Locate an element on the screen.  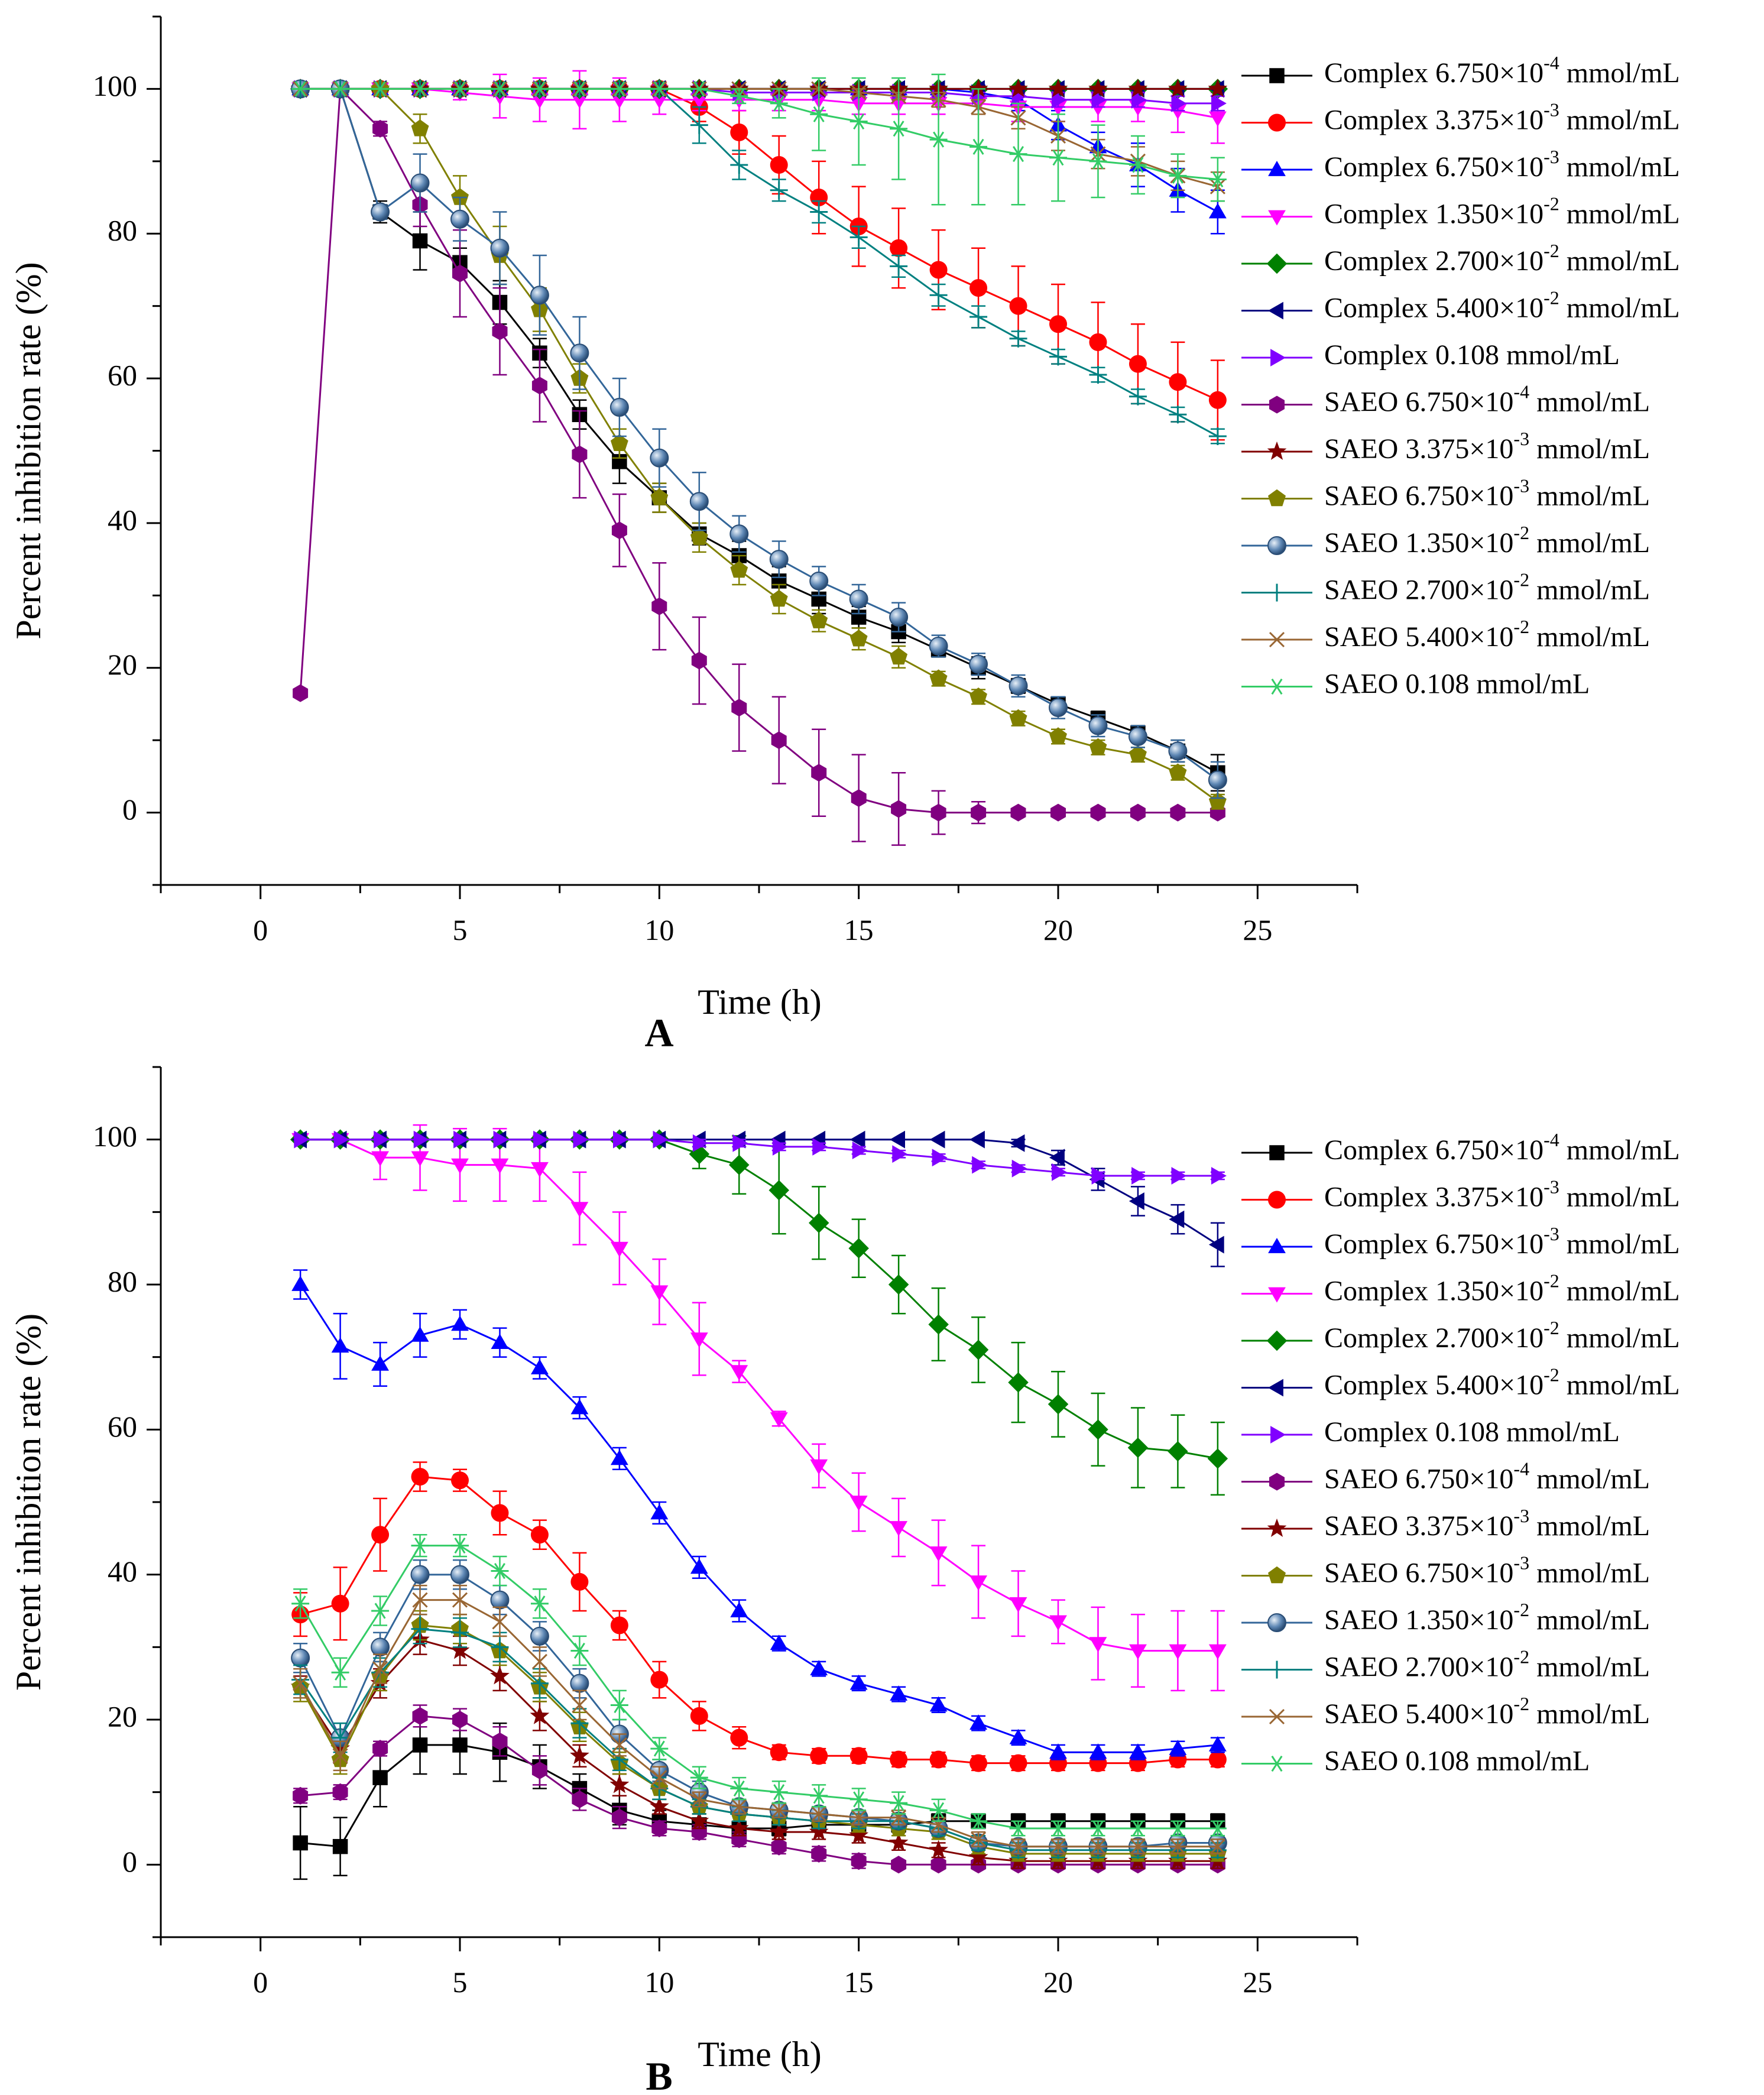
legend-label: SAEO 6.750×10-3 mmol/mL is located at coordinates (1487, 493).